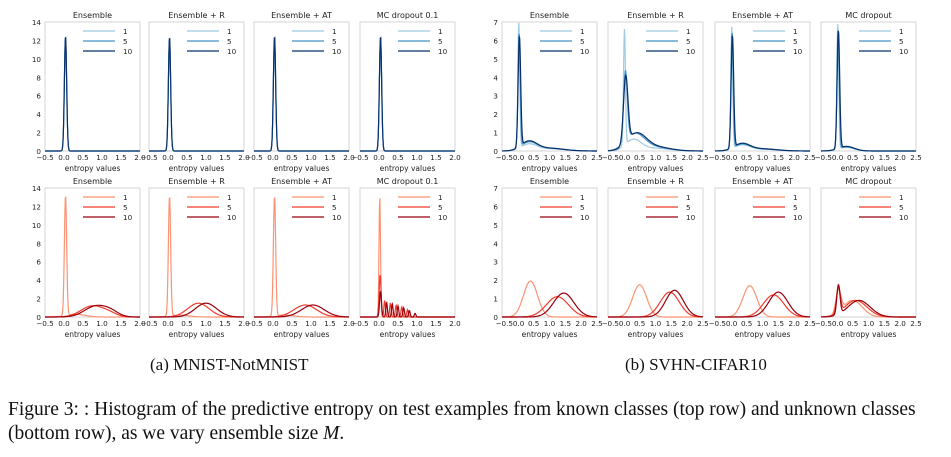 The width and height of the screenshot is (951, 457). What do you see at coordinates (549, 15) in the screenshot?
I see `panel-title: Ensemble` at bounding box center [549, 15].